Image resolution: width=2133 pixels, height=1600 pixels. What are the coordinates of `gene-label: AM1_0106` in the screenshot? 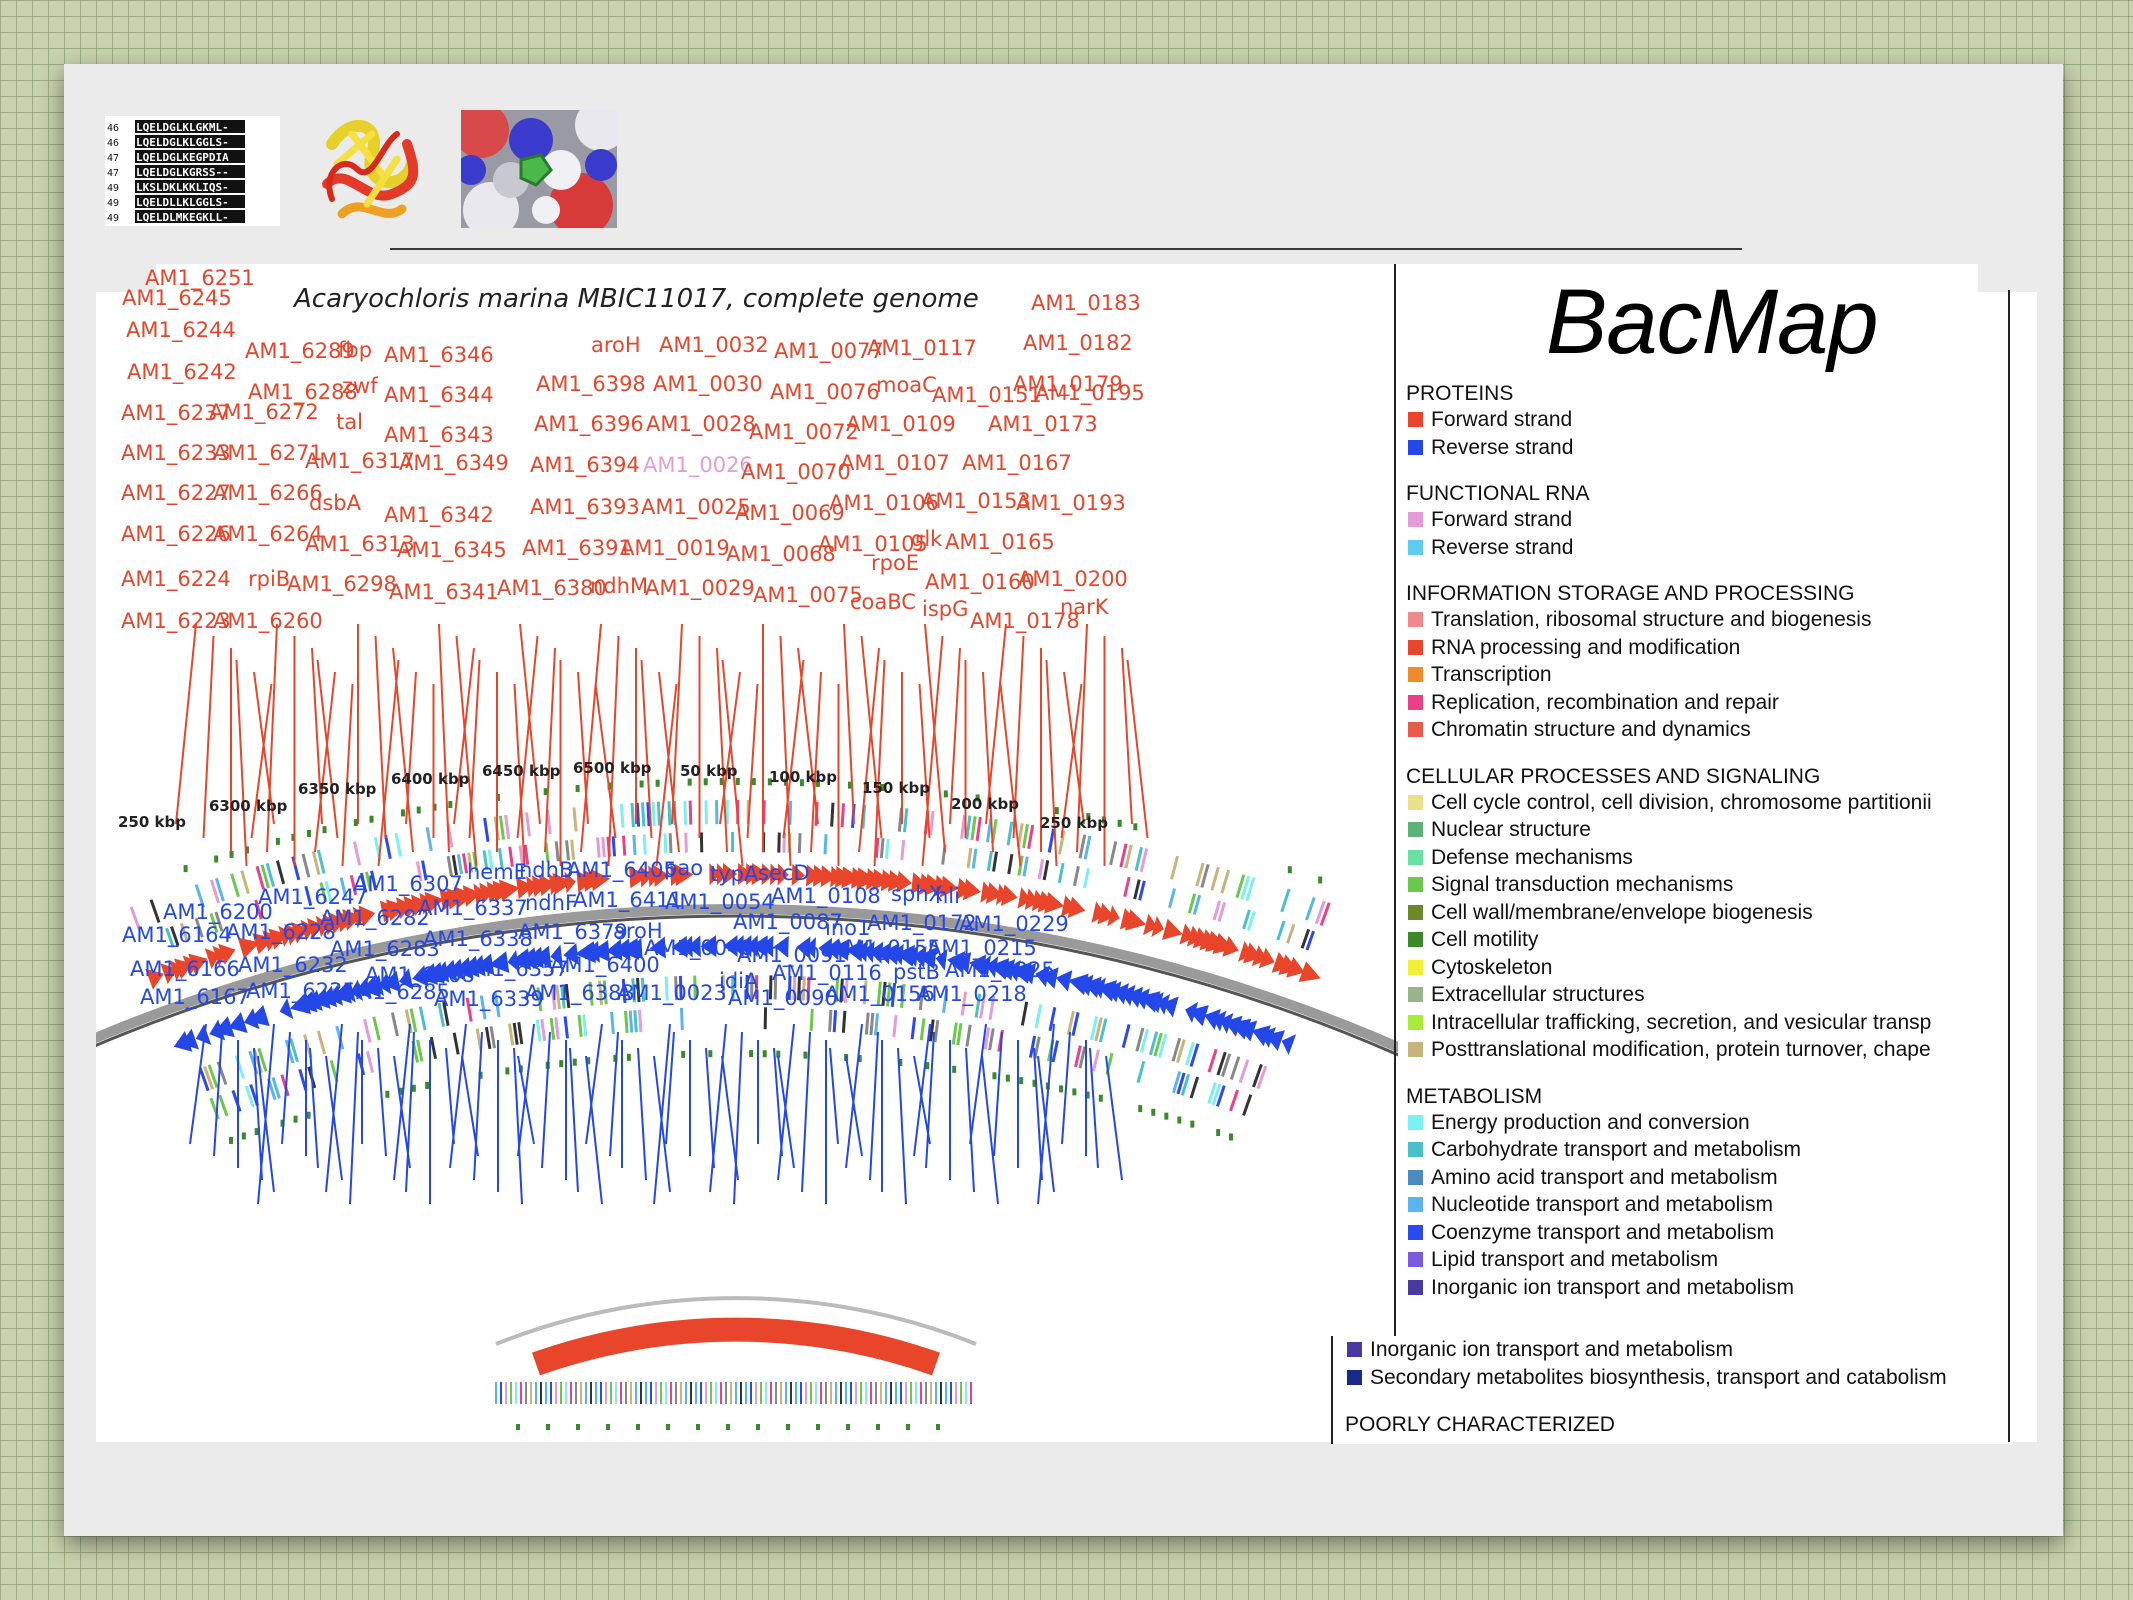 It's located at (884, 503).